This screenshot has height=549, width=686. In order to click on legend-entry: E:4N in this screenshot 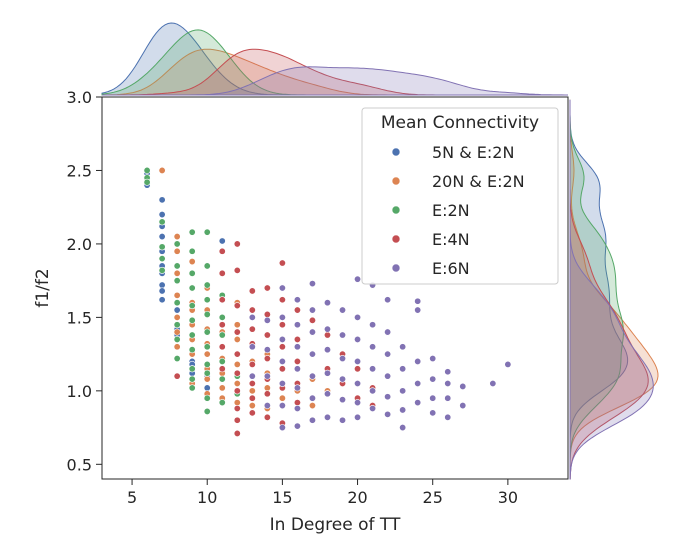, I will do `click(451, 239)`.